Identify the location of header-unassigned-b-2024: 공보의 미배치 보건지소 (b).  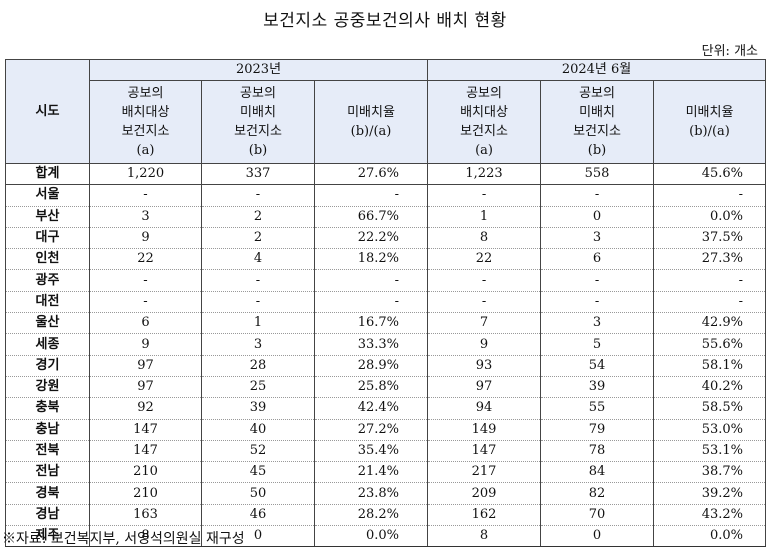
(597, 122).